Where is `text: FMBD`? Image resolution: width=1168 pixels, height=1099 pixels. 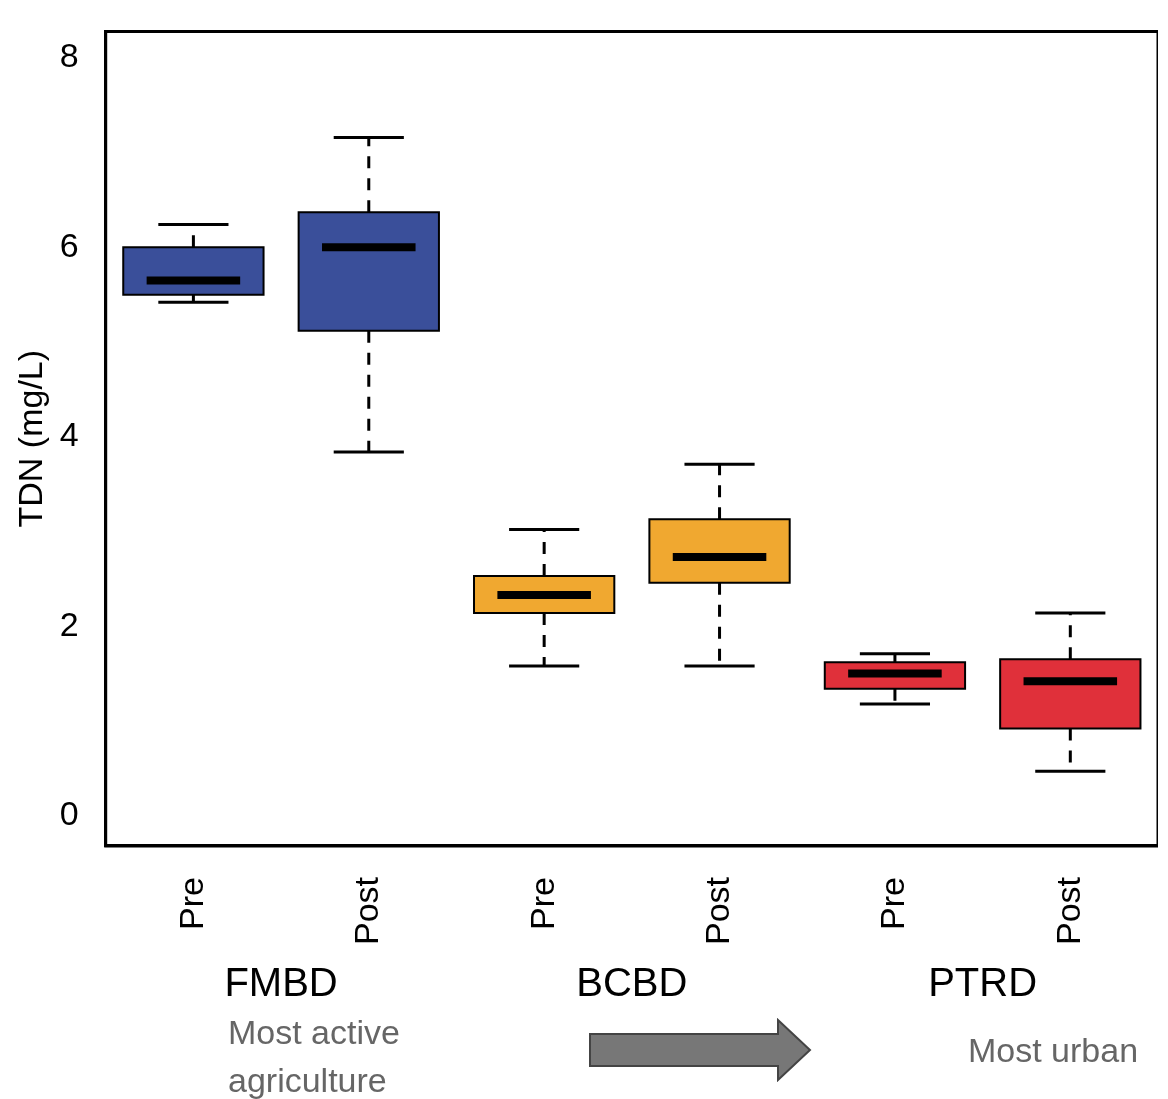 text: FMBD is located at coordinates (281, 982).